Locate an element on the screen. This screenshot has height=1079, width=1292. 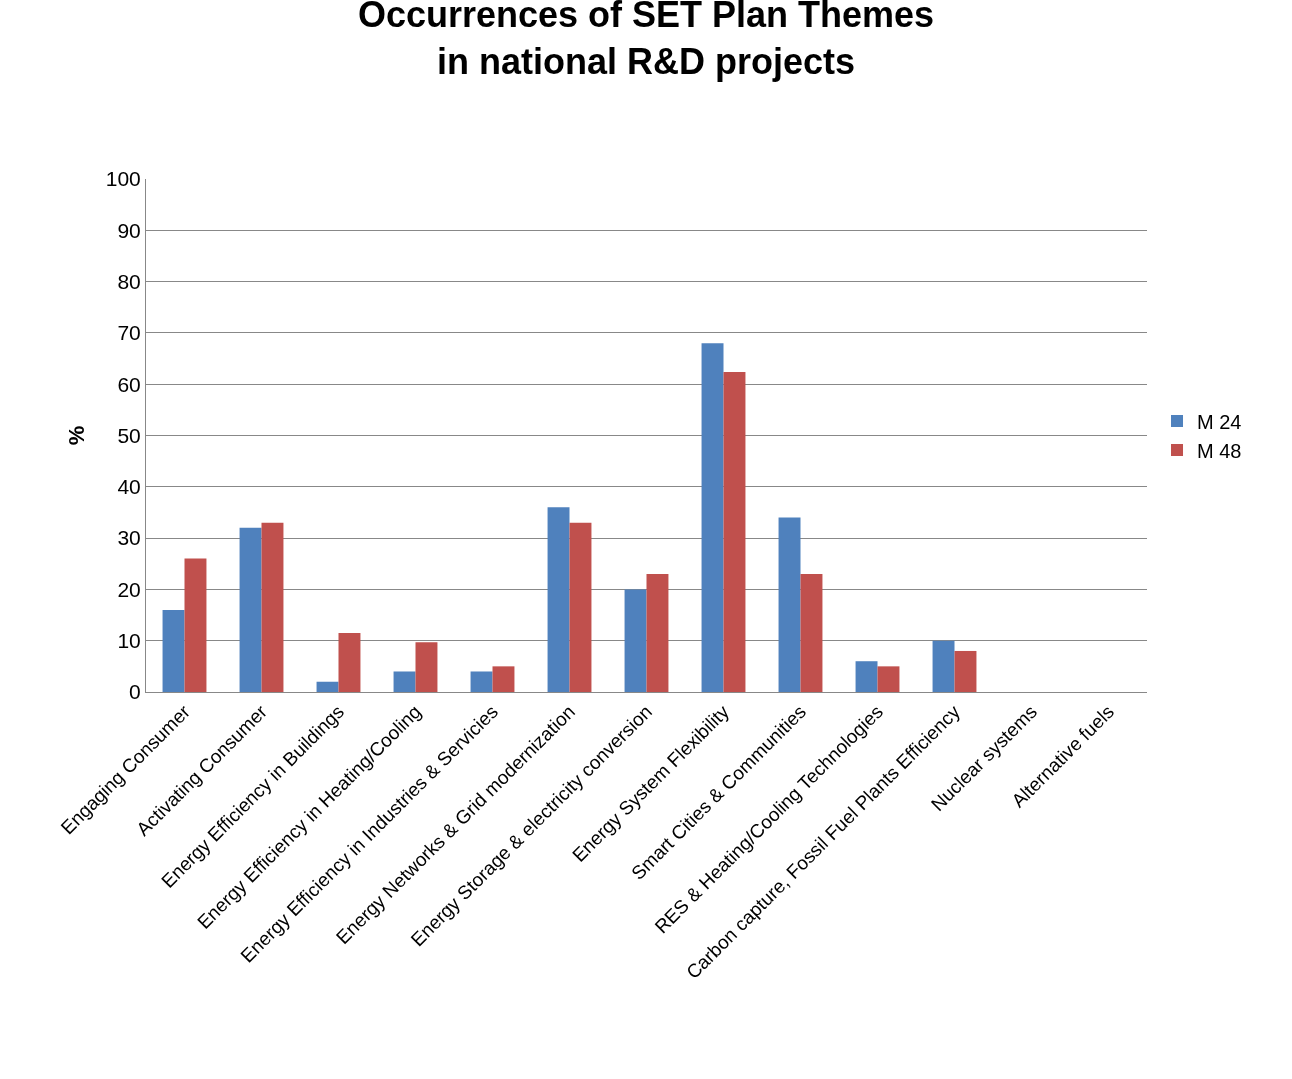
legend-label: M 24 is located at coordinates (1219, 421).